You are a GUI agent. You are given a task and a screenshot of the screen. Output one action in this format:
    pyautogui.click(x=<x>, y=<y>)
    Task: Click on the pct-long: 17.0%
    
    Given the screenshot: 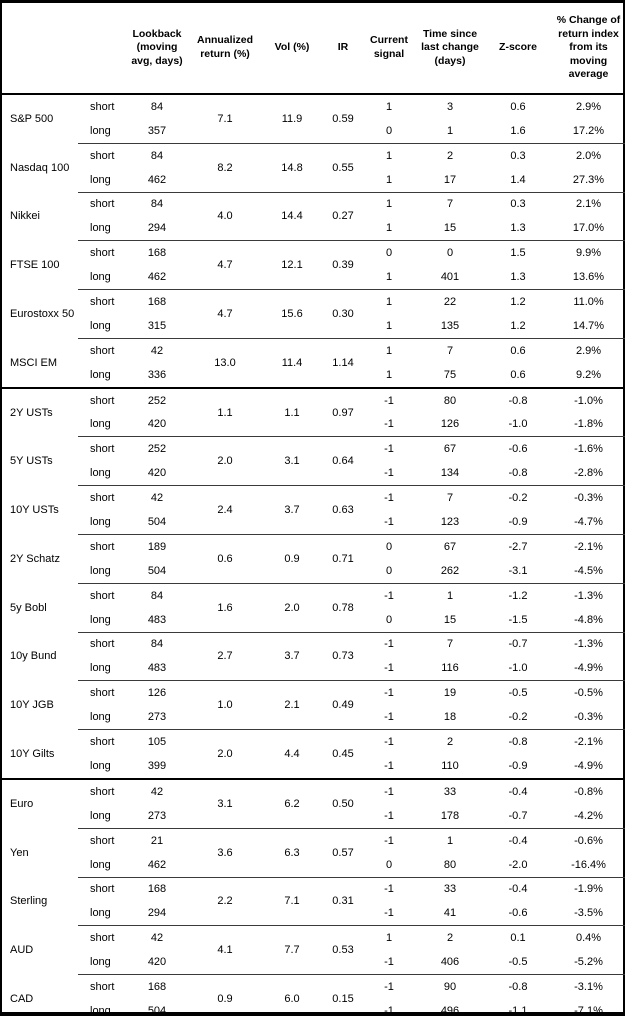 What is the action you would take?
    pyautogui.click(x=587, y=229)
    